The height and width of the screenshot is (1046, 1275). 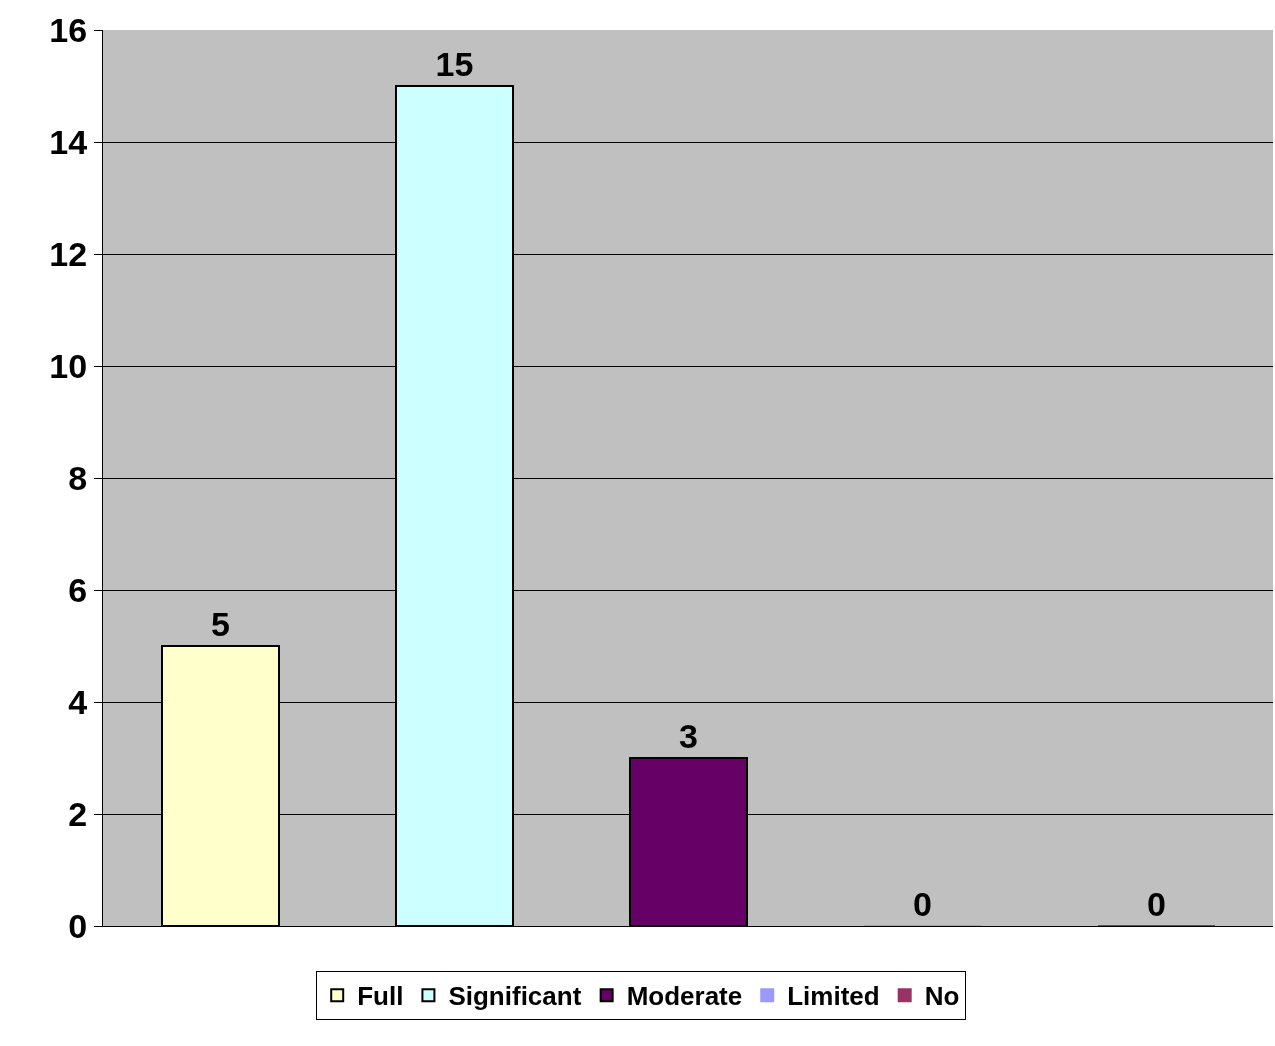 What do you see at coordinates (68, 365) in the screenshot?
I see `y-tick-label: 10` at bounding box center [68, 365].